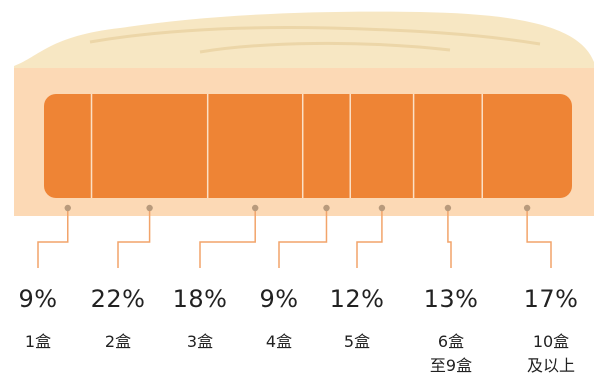 This screenshot has width=603, height=386. Describe the element at coordinates (200, 299) in the screenshot. I see `value-label: 18%` at that location.